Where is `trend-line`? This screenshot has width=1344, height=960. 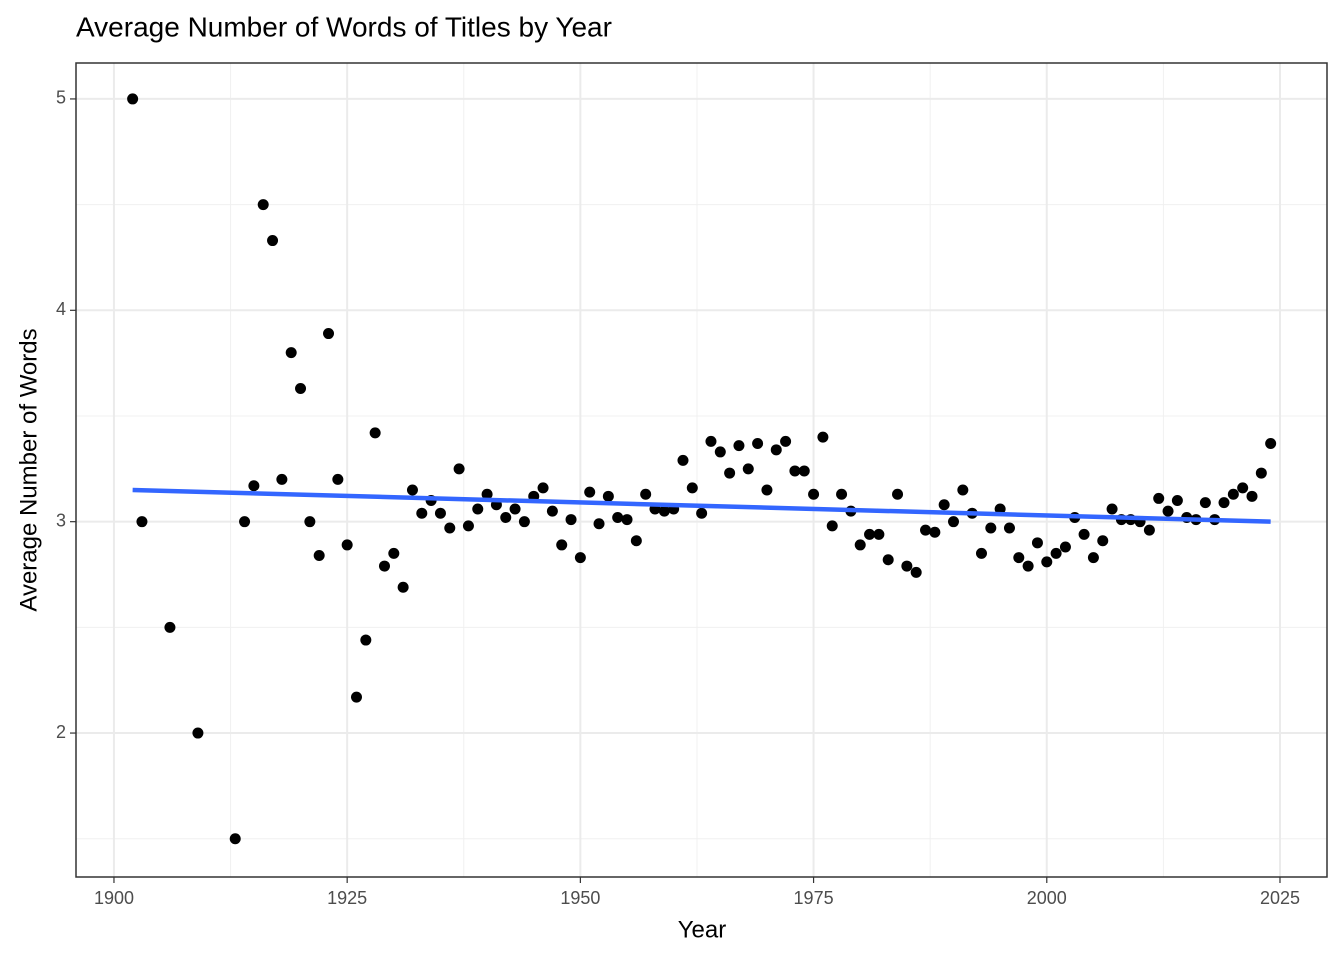 trend-line is located at coordinates (701, 505).